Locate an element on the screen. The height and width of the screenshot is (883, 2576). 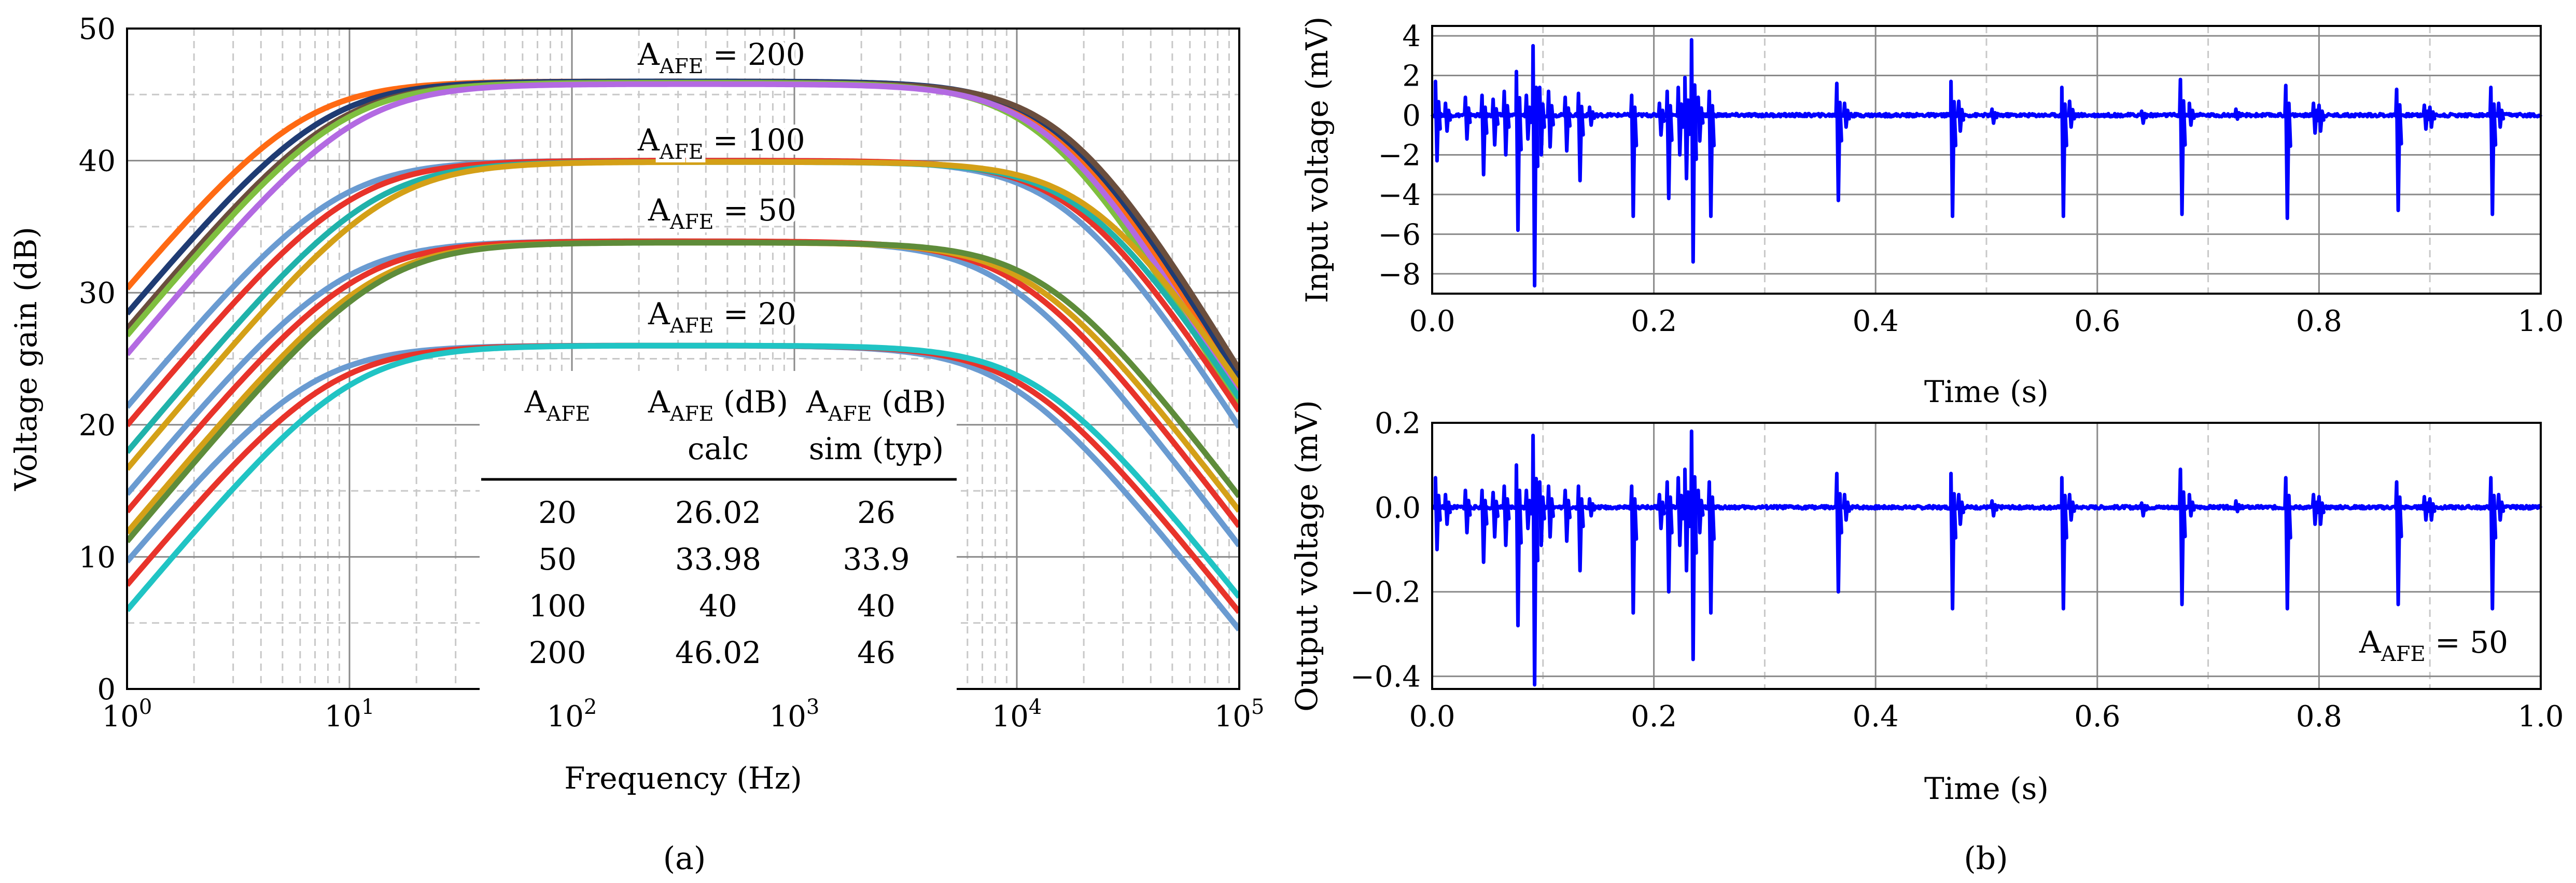
table-header-line2: sim (typ) is located at coordinates (876, 448).